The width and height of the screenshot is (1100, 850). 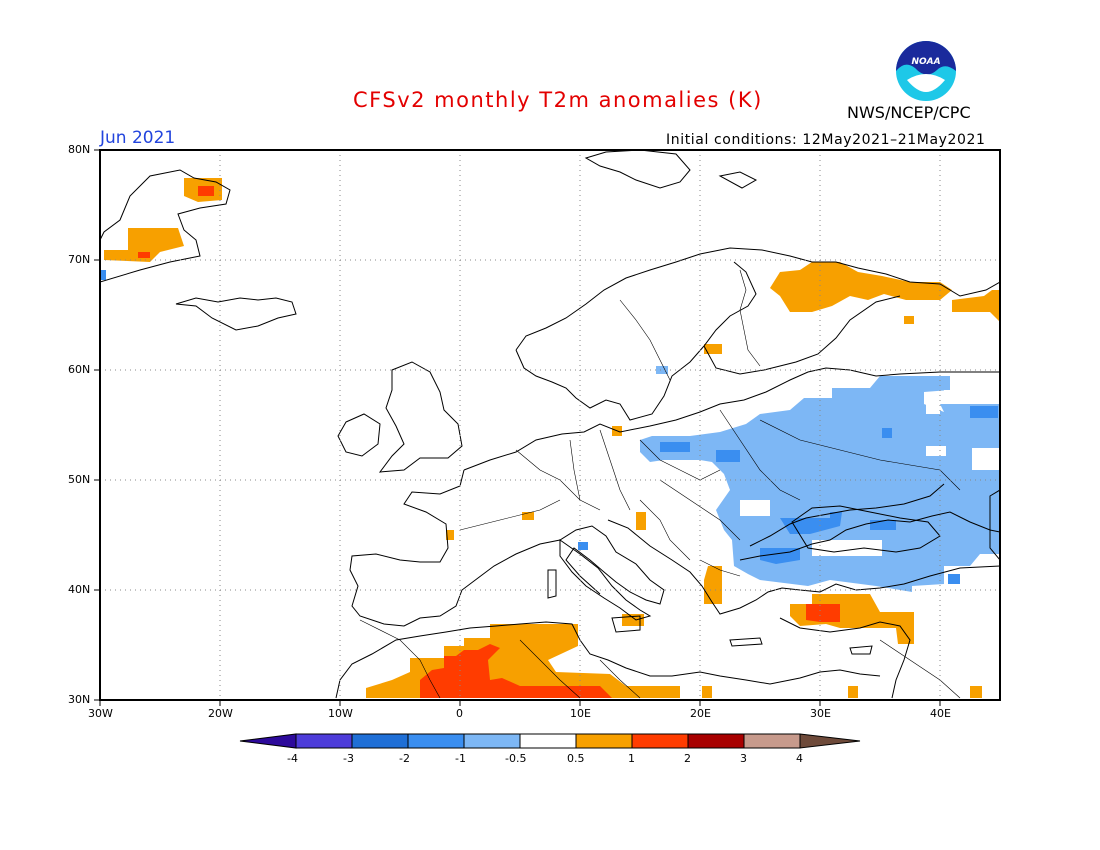 I want to click on lon-label-40e: 40E, so click(x=940, y=713).